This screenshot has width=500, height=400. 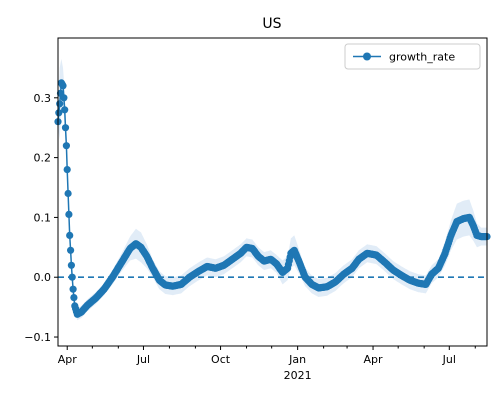 I want to click on legend-marker, so click(x=367, y=56).